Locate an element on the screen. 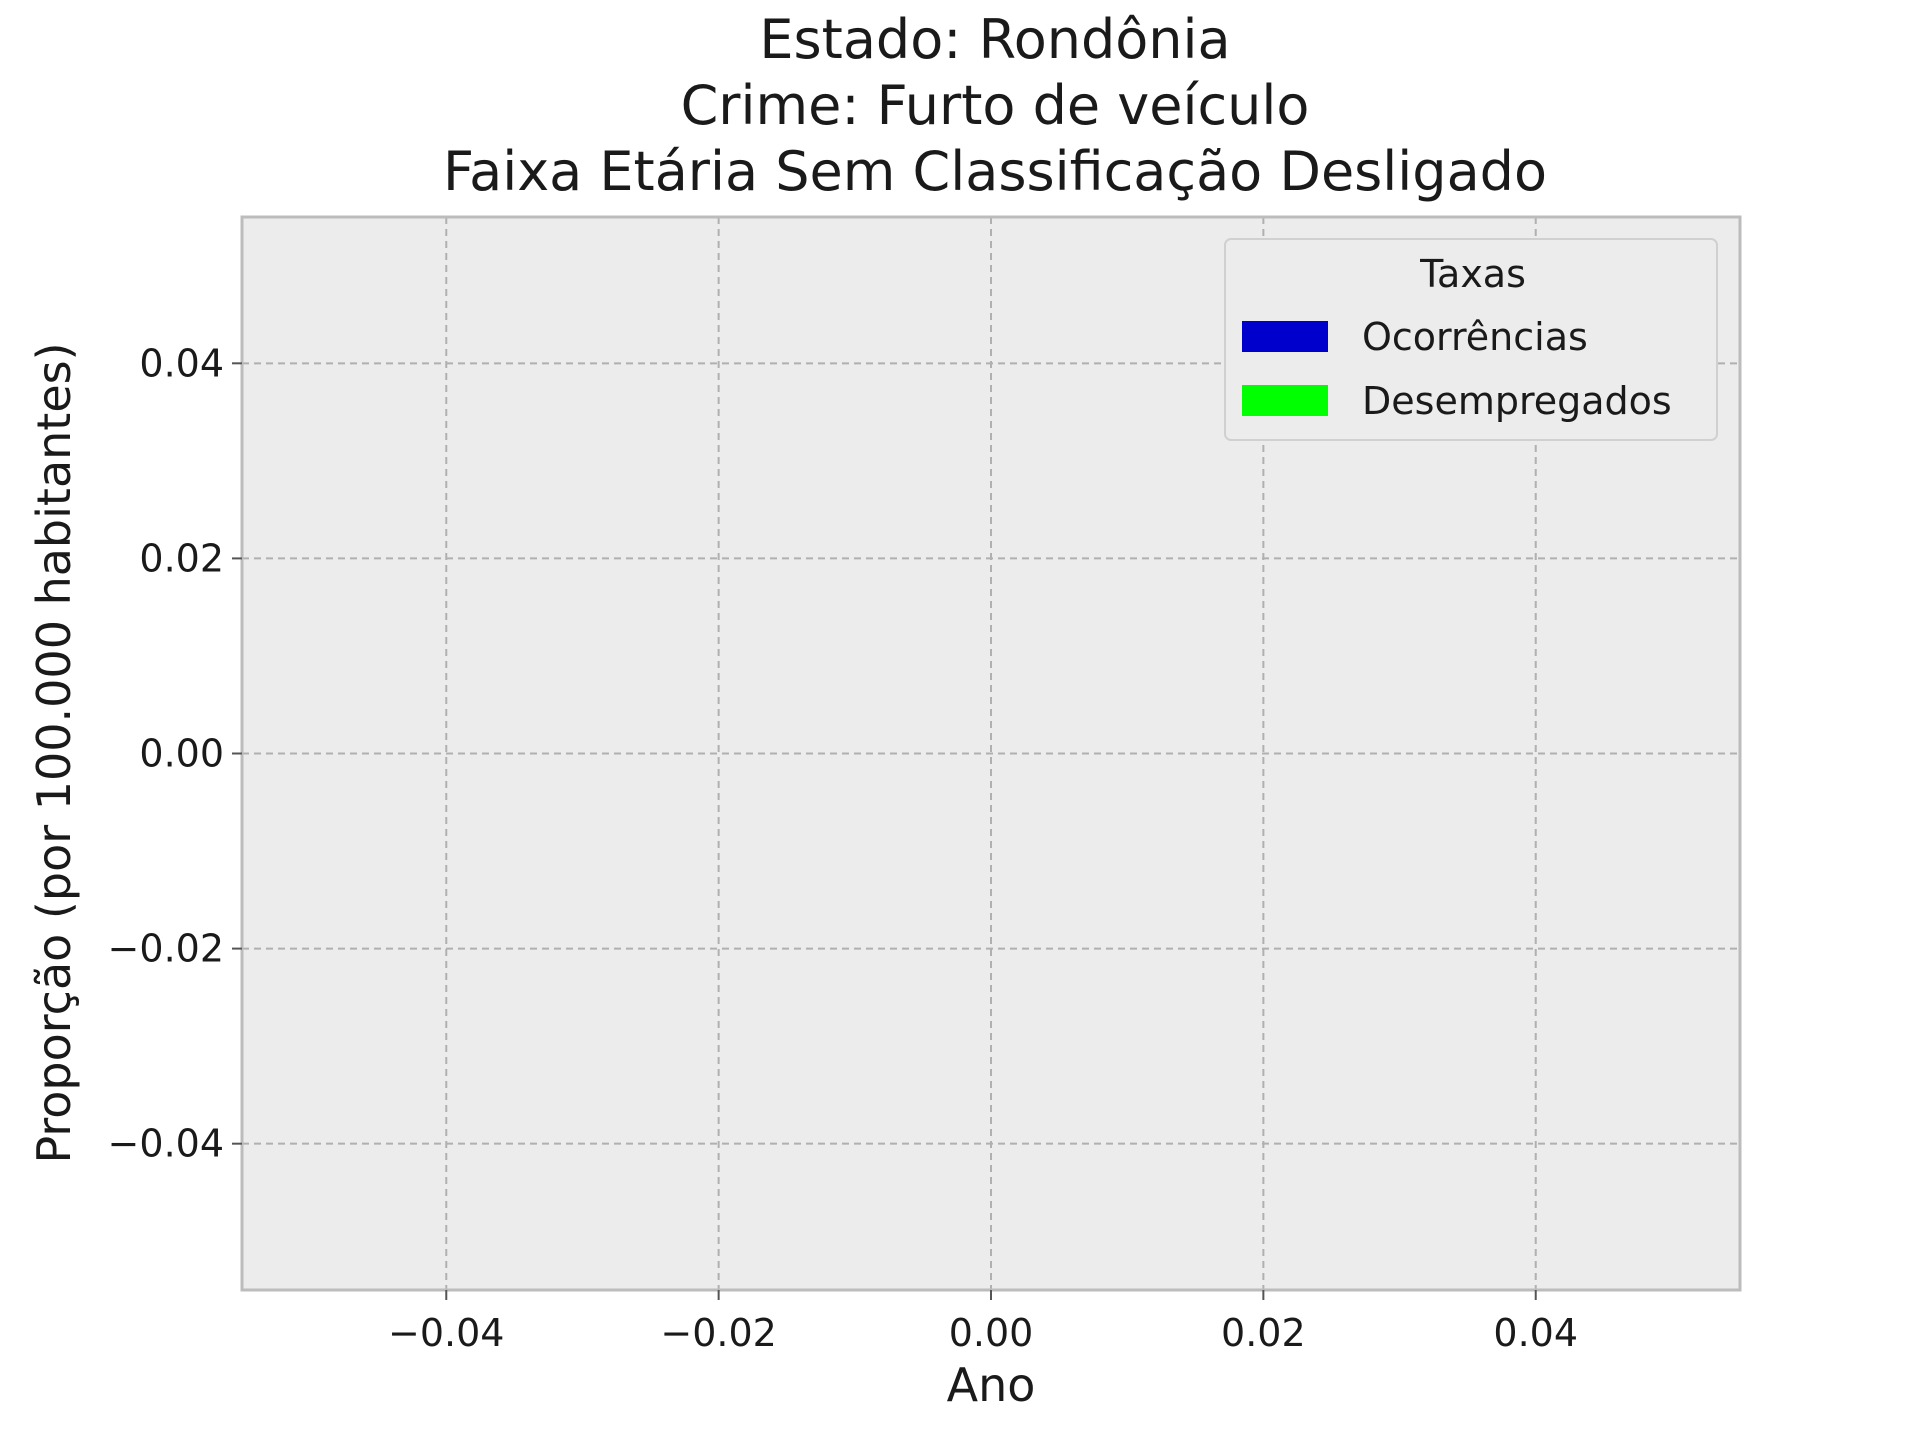 This screenshot has height=1440, width=1920. legend: Taxas Ocorrências Desempregados is located at coordinates (1471, 339).